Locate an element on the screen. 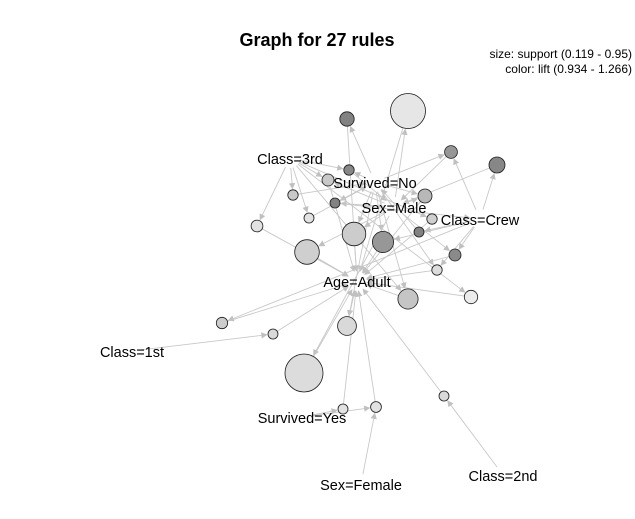 Image resolution: width=635 pixels, height=519 pixels. legend-color-line: color: lift (0.934 - 1.266) is located at coordinates (568, 69).